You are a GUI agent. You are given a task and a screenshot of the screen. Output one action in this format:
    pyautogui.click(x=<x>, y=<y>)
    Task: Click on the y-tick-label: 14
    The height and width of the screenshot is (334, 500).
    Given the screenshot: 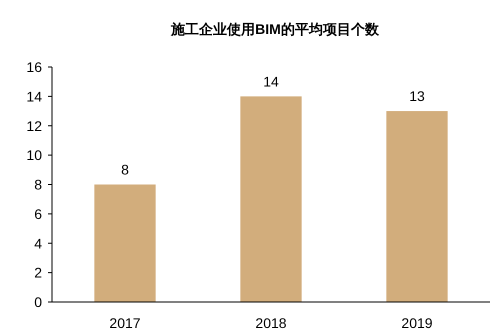 What is the action you would take?
    pyautogui.click(x=34, y=96)
    